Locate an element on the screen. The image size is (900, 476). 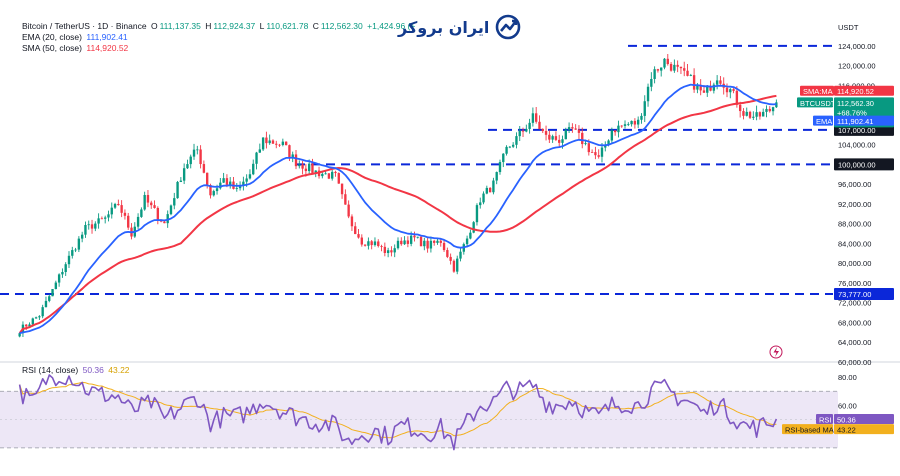
btc-value-tag-text: +68.76% is located at coordinates (852, 112).